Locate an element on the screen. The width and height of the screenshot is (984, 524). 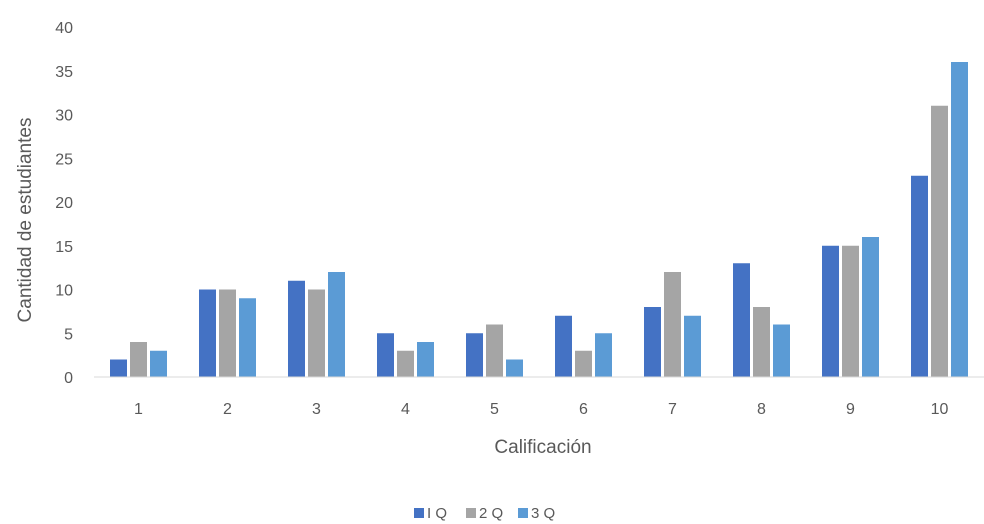
y-tick-label: 5 is located at coordinates (68, 334).